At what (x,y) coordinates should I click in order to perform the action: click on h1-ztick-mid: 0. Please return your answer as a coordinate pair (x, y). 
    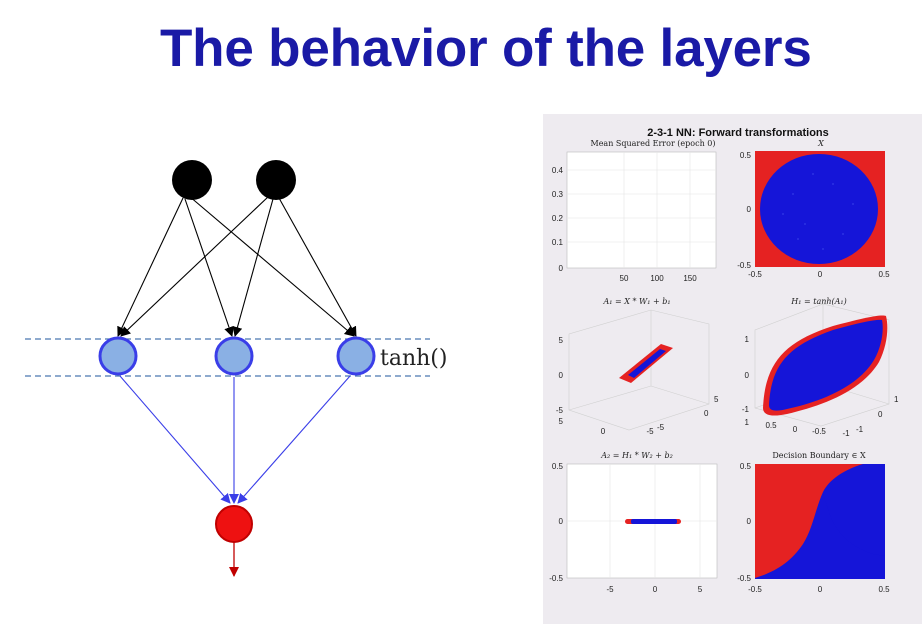
    Looking at the image, I should click on (747, 375).